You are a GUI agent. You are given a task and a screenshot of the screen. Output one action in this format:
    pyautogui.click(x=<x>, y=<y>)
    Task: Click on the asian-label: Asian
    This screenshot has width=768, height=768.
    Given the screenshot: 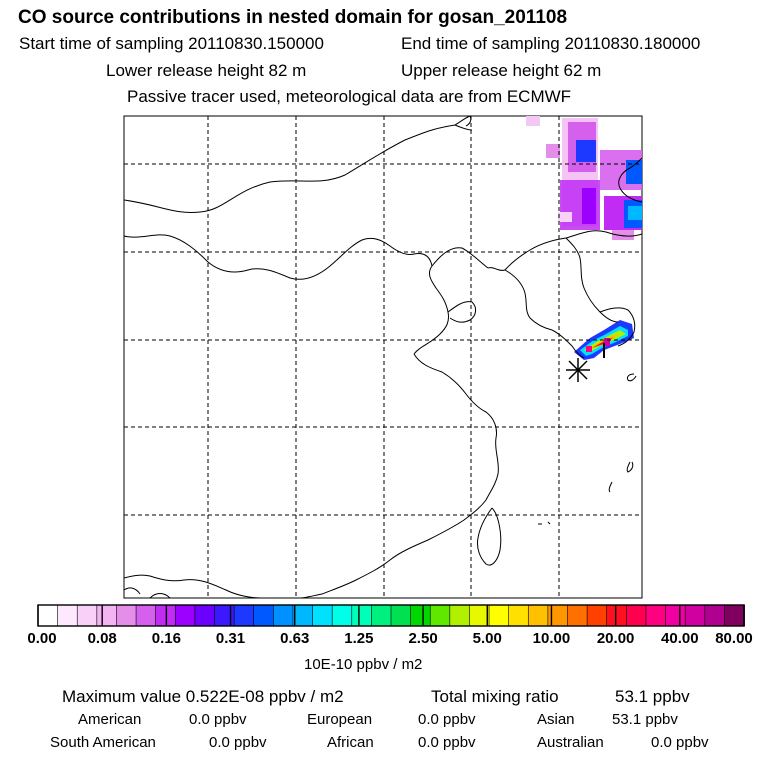 What is the action you would take?
    pyautogui.click(x=556, y=719)
    